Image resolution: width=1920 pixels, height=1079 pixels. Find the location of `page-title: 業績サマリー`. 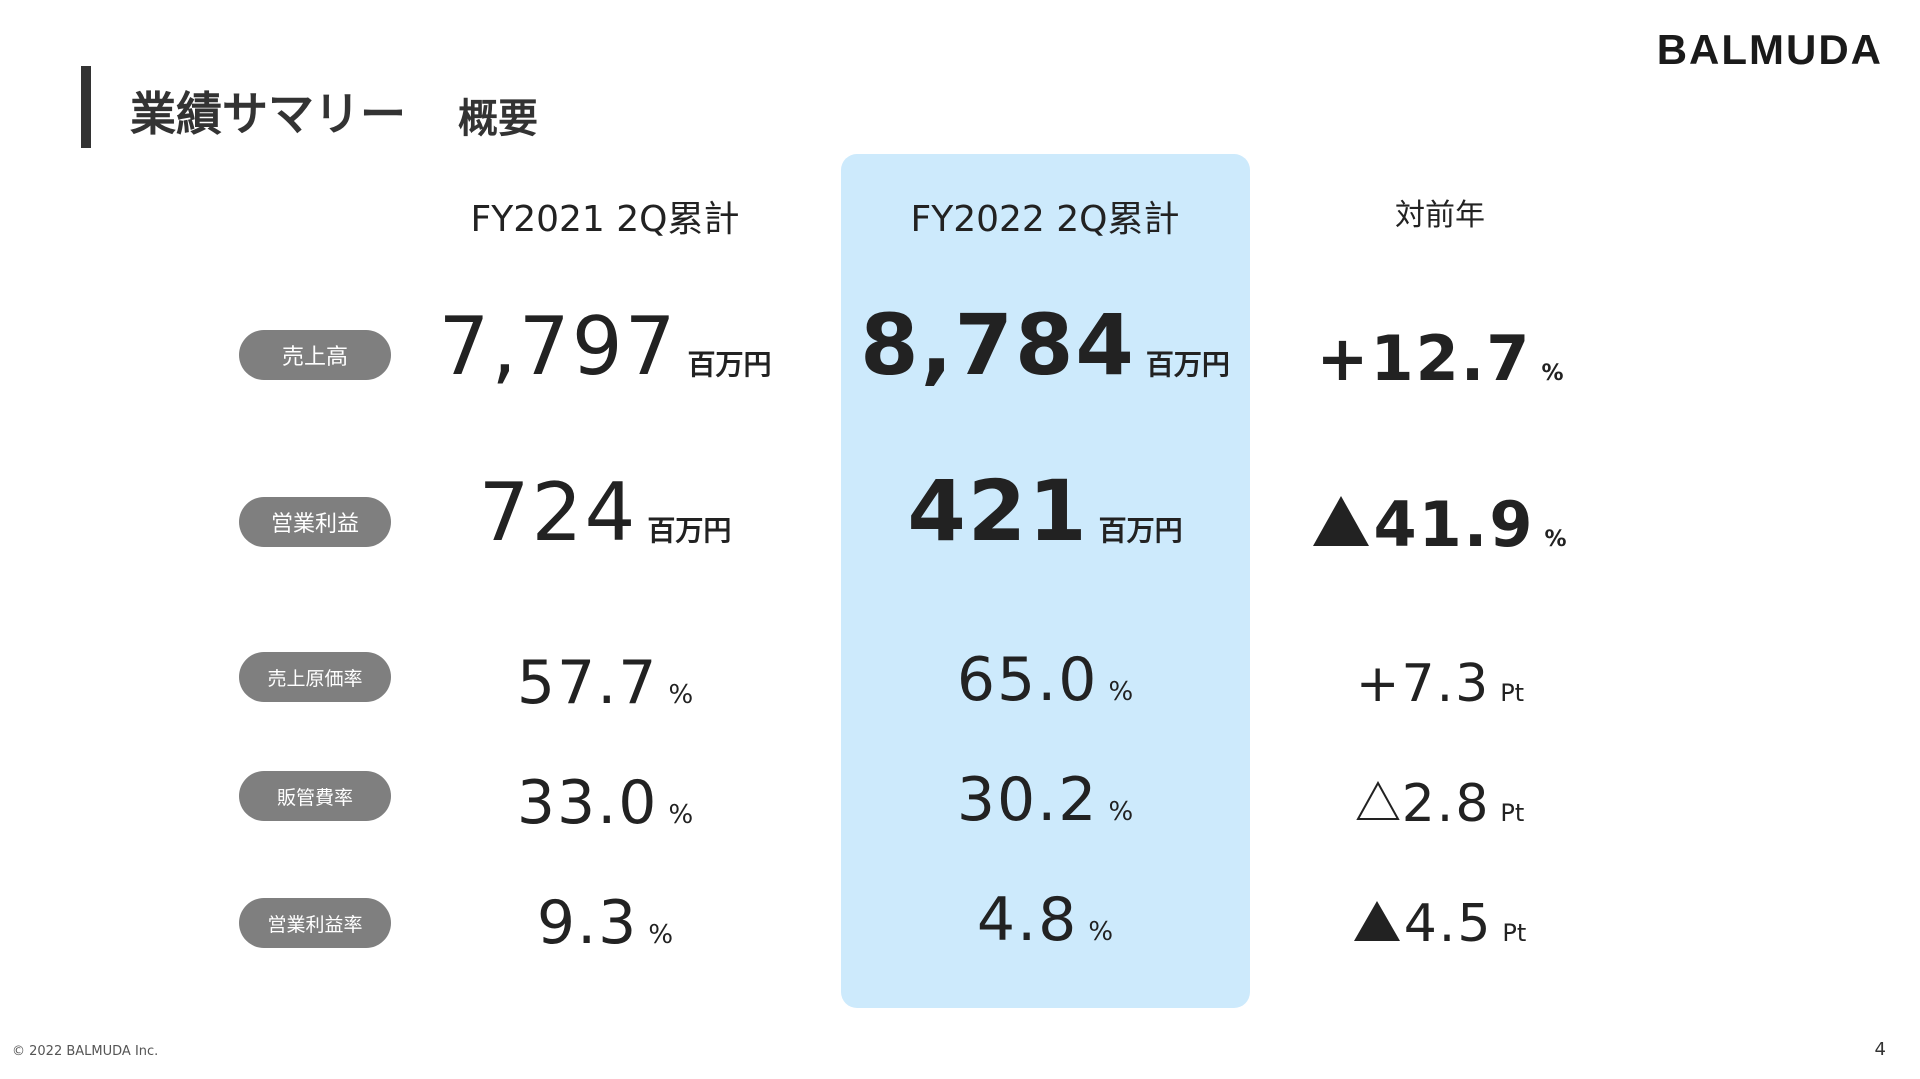

page-title: 業績サマリー is located at coordinates (268, 114).